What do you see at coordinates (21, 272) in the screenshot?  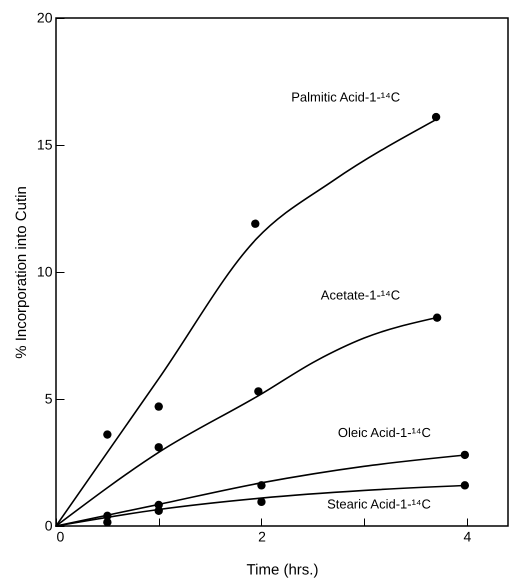 I see `y-axis-title: % Incorporation into Cutin` at bounding box center [21, 272].